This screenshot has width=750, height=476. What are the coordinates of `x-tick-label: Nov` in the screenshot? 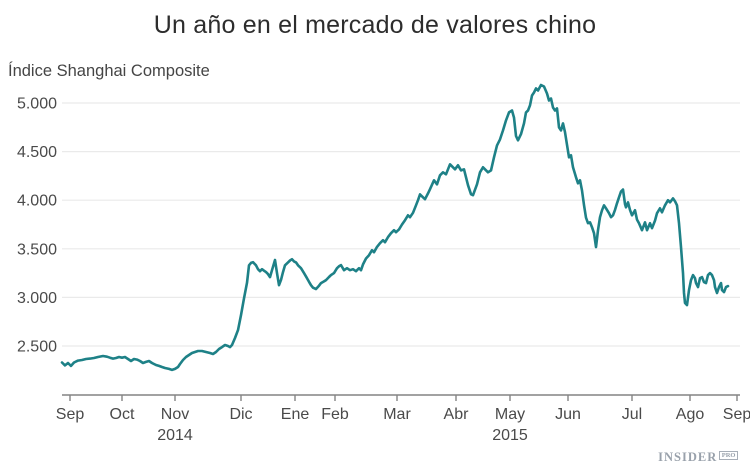 It's located at (175, 414).